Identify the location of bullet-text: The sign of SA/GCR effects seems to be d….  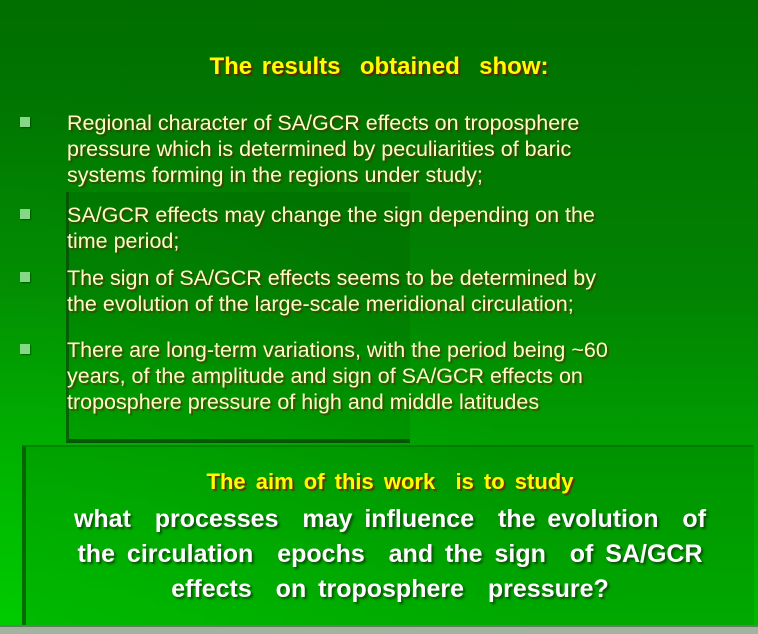
(399, 291).